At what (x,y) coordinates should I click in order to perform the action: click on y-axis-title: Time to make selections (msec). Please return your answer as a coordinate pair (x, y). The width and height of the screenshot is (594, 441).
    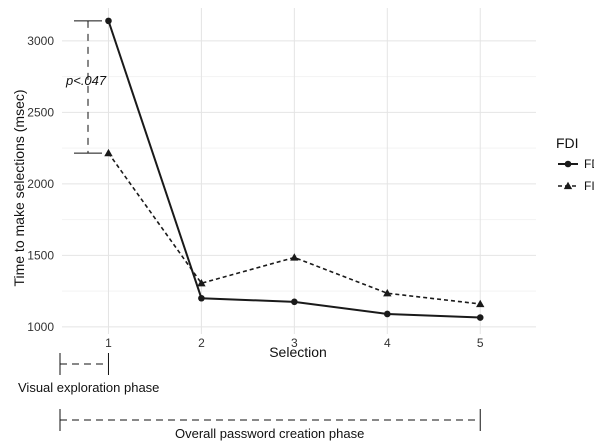
    Looking at the image, I should click on (19, 187).